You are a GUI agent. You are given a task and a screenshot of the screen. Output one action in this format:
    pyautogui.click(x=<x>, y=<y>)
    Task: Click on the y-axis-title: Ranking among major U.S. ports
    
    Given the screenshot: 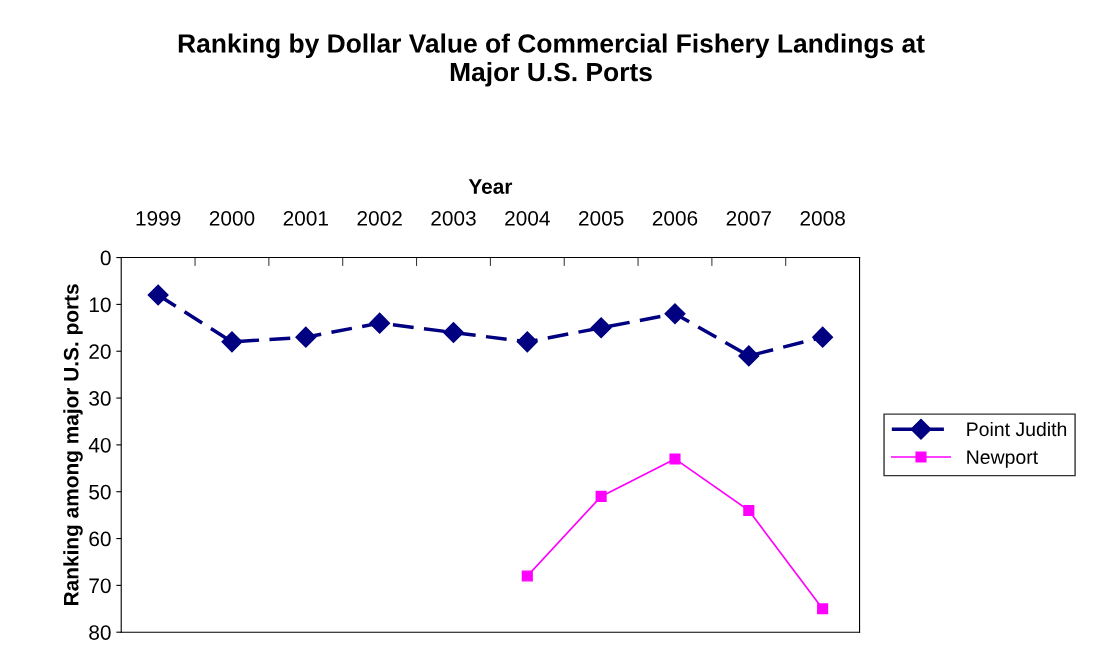 What is the action you would take?
    pyautogui.click(x=73, y=444)
    